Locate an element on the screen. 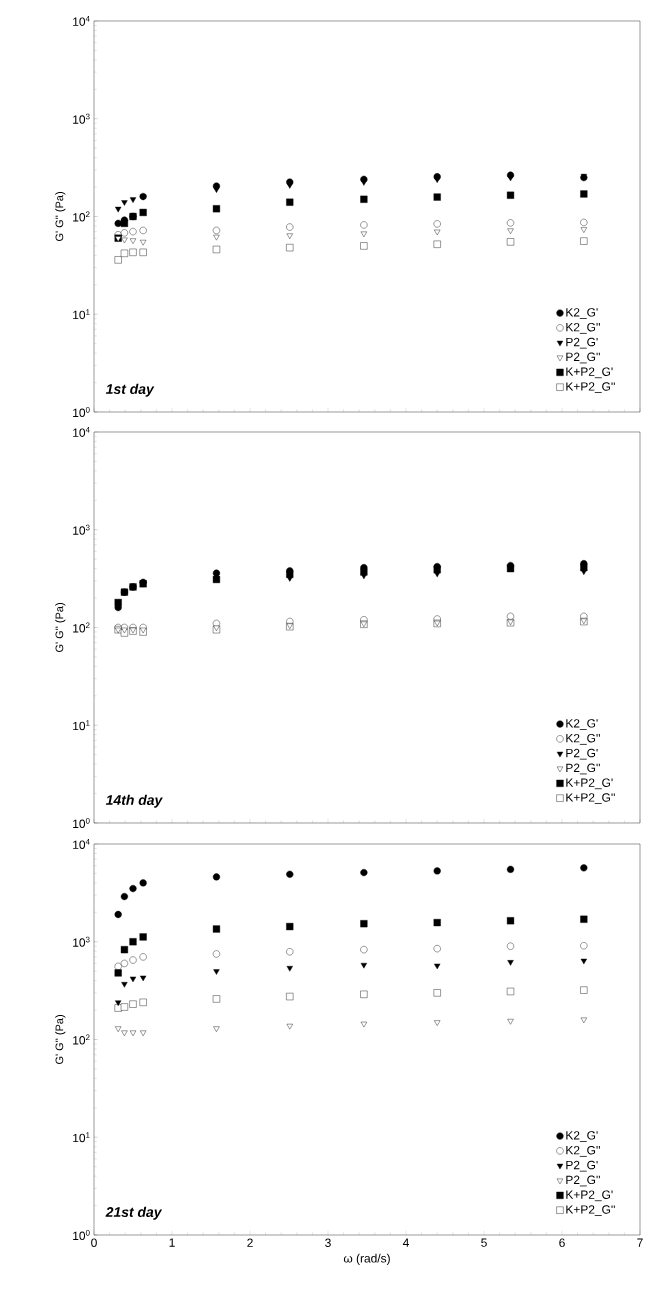 The image size is (649, 1303). x-tick-label: 3 is located at coordinates (328, 1242).